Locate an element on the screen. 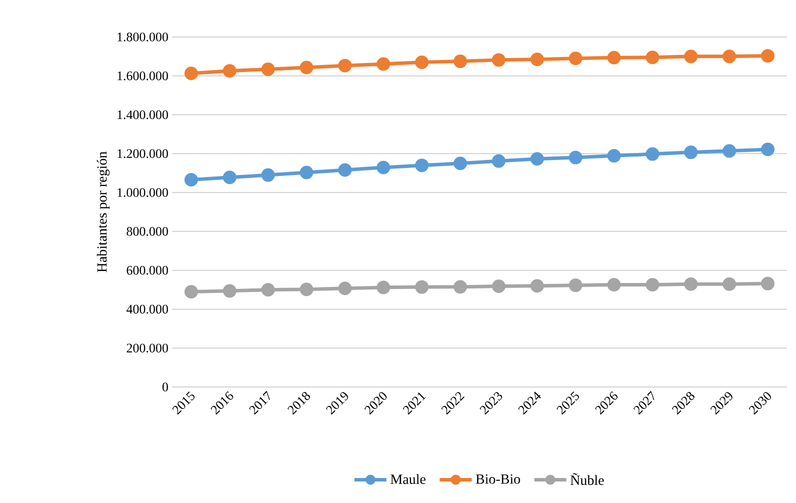 Image resolution: width=796 pixels, height=503 pixels. y-tick-label: 1.200.000 is located at coordinates (143, 153).